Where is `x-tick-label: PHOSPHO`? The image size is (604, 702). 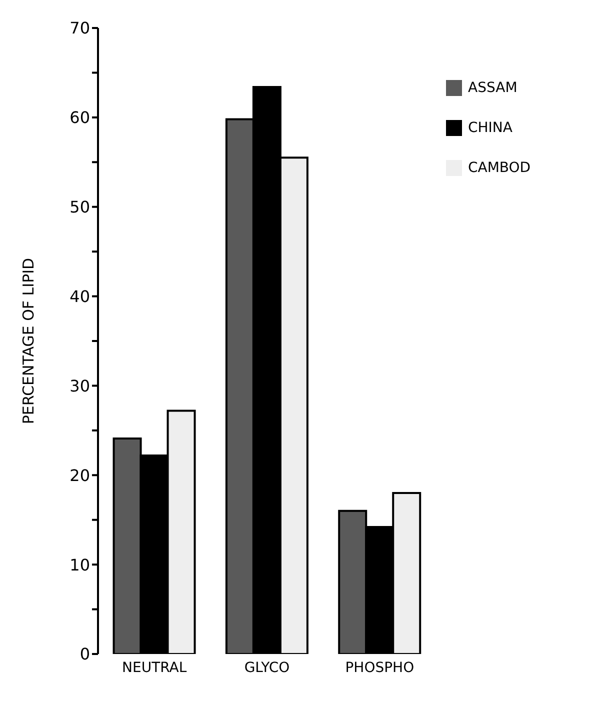
x-tick-label: PHOSPHO is located at coordinates (379, 668).